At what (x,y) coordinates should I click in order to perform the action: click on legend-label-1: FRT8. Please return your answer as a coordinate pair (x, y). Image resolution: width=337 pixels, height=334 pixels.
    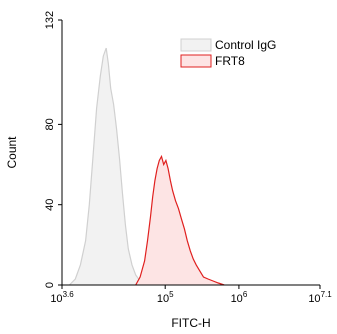
    Looking at the image, I should click on (230, 61).